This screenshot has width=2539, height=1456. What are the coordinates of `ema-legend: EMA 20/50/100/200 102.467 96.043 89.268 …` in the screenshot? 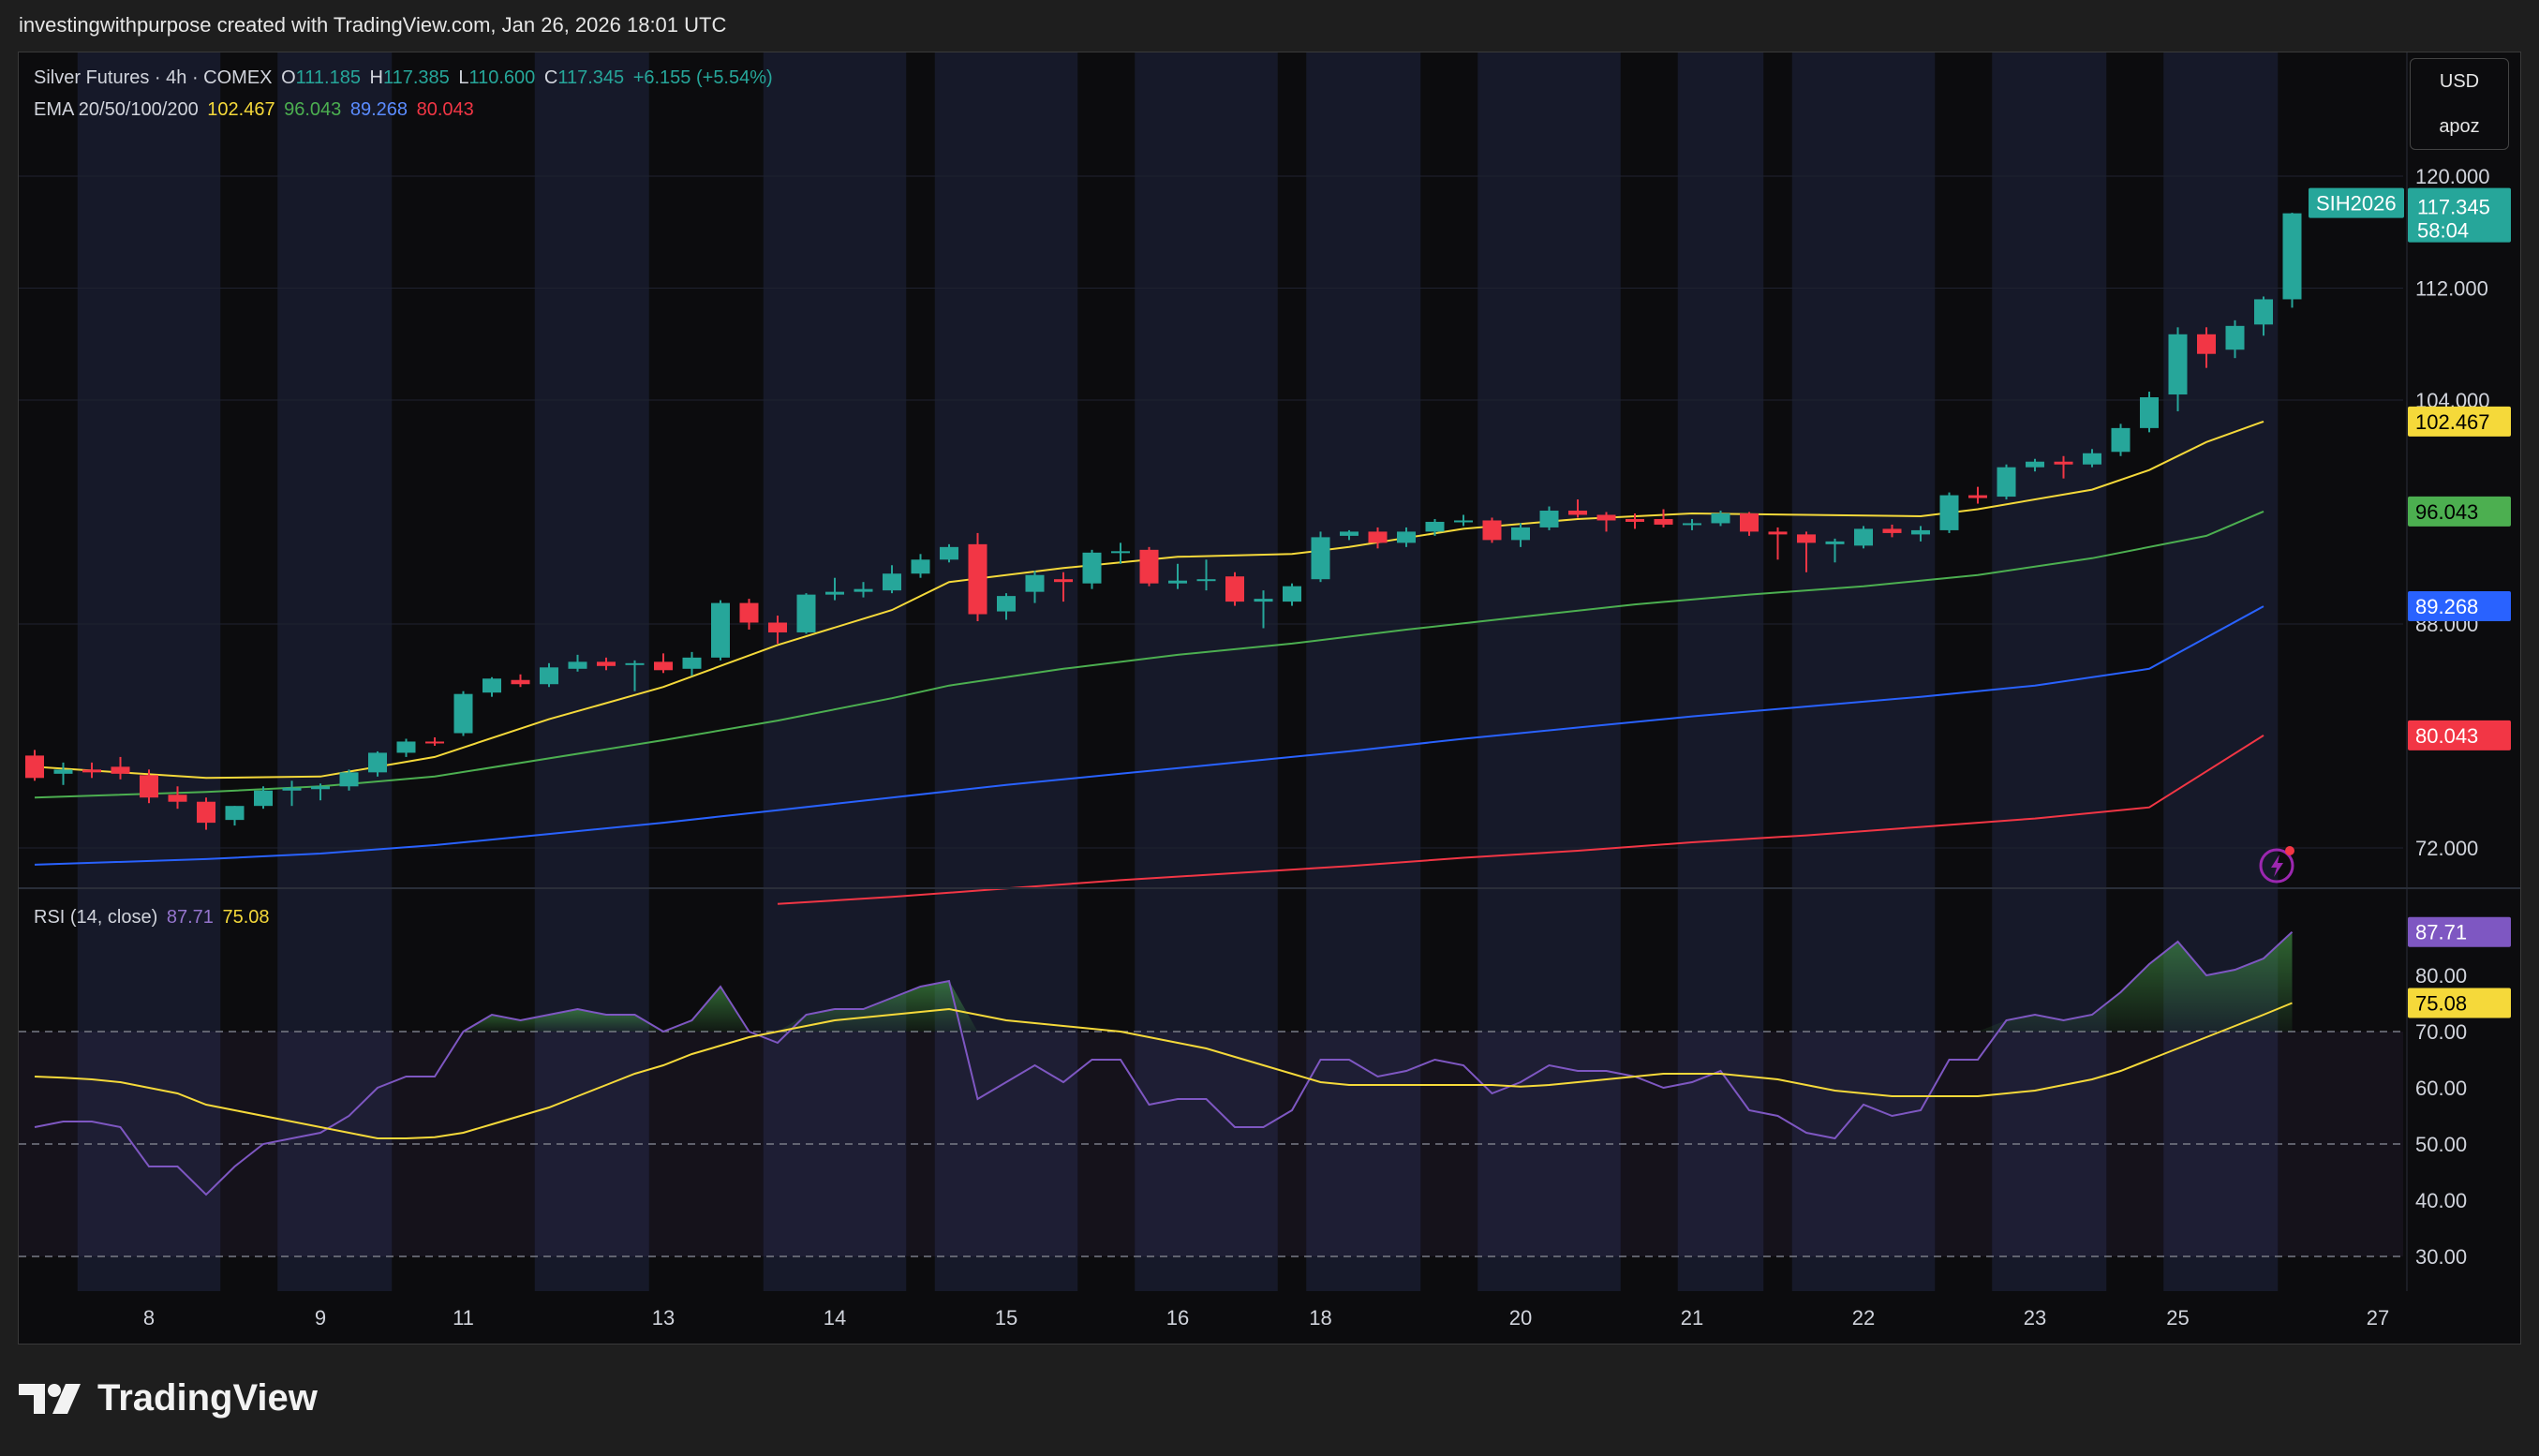 It's located at (256, 110).